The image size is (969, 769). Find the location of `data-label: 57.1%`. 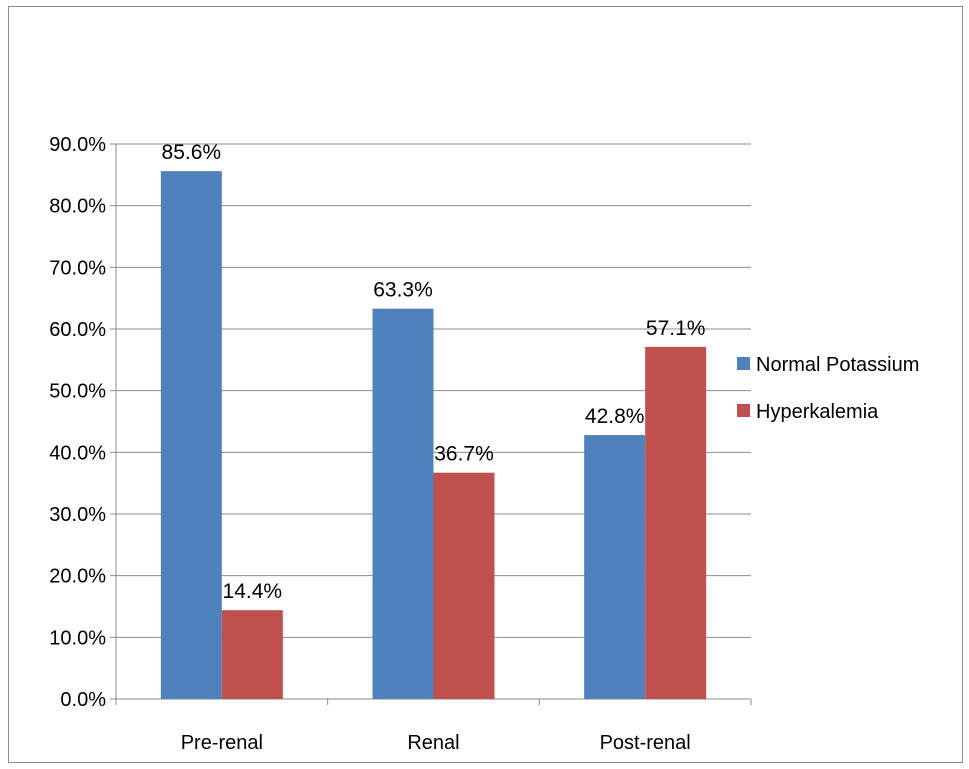

data-label: 57.1% is located at coordinates (676, 328).